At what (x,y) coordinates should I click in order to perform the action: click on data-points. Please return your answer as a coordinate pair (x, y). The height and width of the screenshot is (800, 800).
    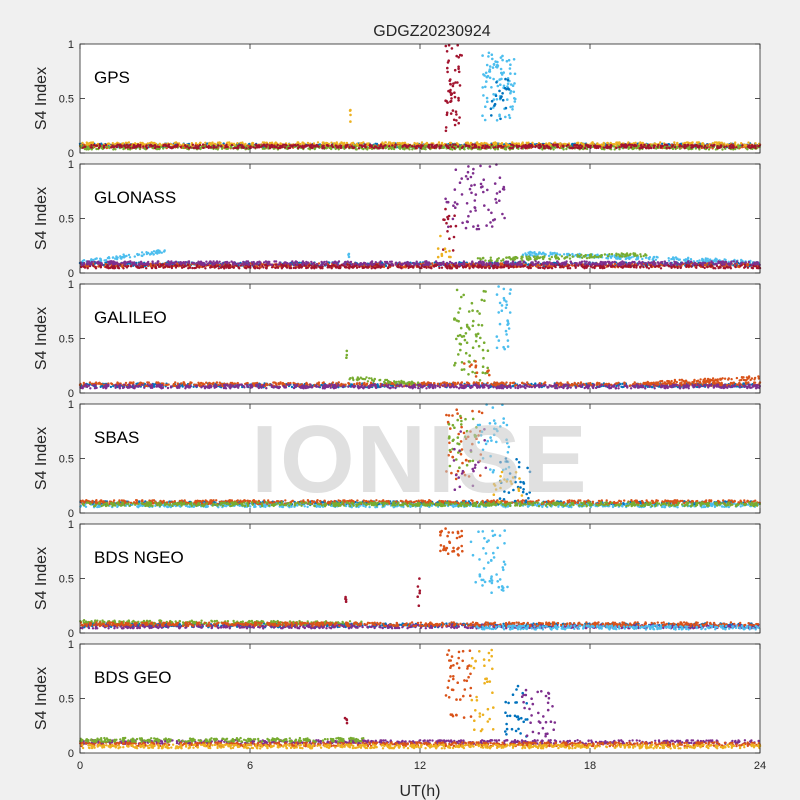
    Looking at the image, I should click on (420, 97).